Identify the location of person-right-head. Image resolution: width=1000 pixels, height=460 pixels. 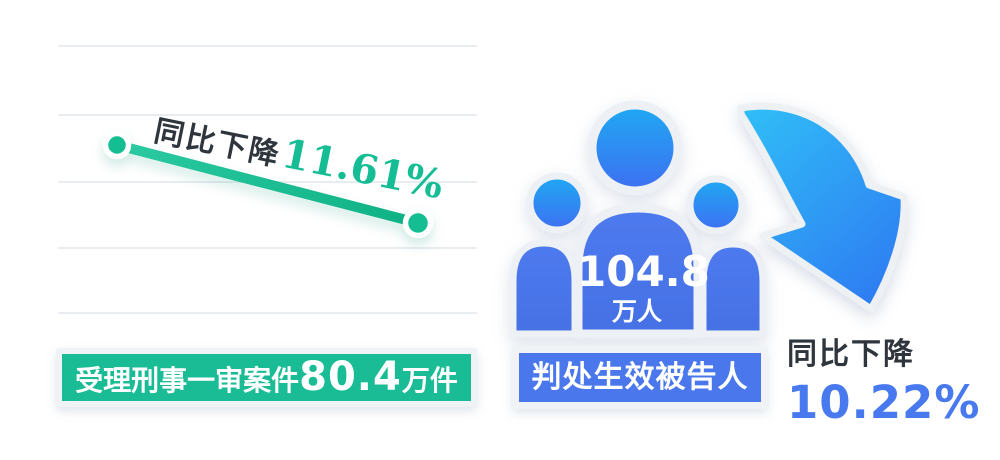
(716, 205).